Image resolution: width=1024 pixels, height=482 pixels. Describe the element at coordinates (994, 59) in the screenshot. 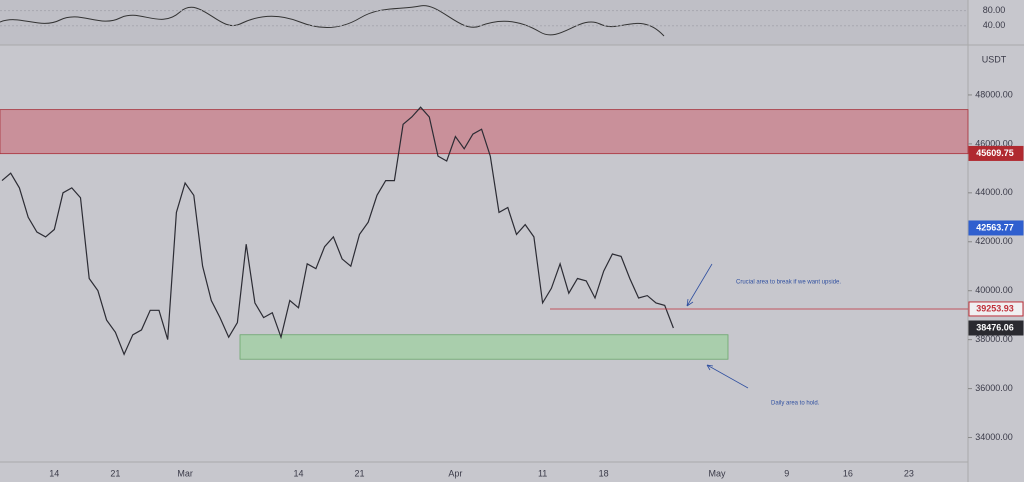

I see `axis-unit: USDT` at that location.